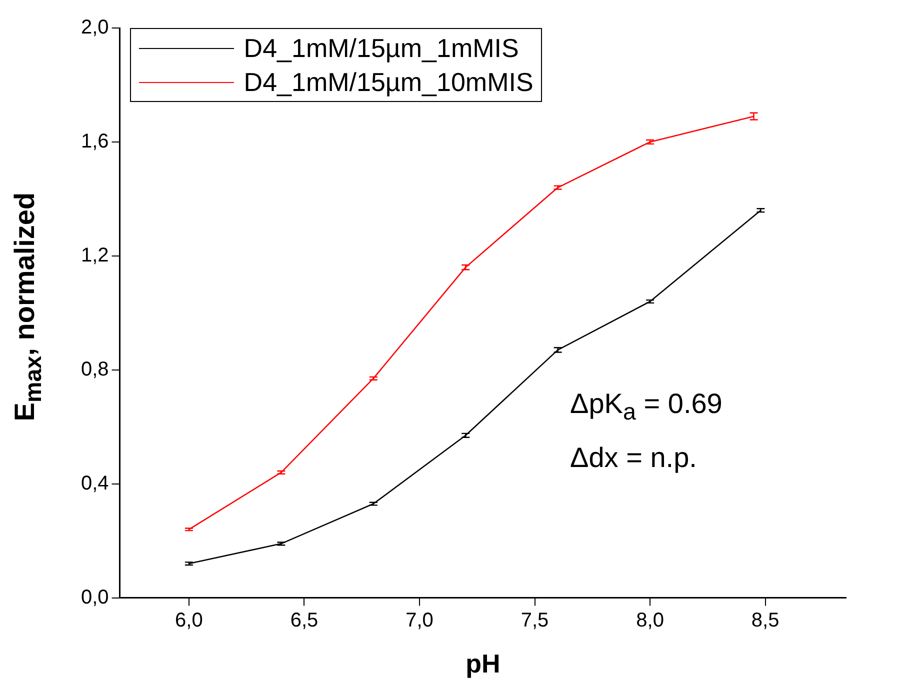 This screenshot has height=693, width=904. I want to click on x-tick-label: 8,5, so click(765, 620).